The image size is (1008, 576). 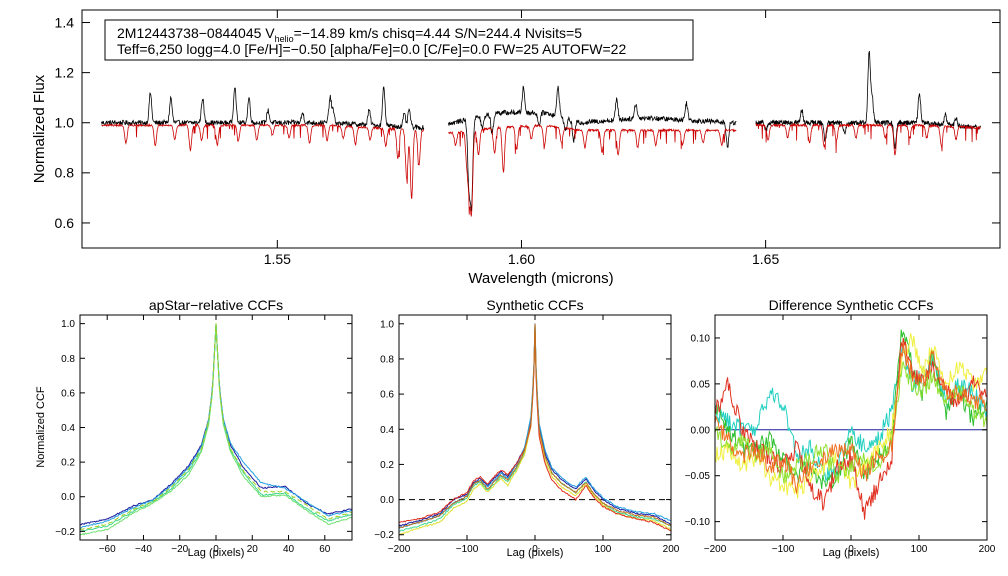 What do you see at coordinates (698, 476) in the screenshot?
I see `diff-ccf-ytick-label: −0.05` at bounding box center [698, 476].